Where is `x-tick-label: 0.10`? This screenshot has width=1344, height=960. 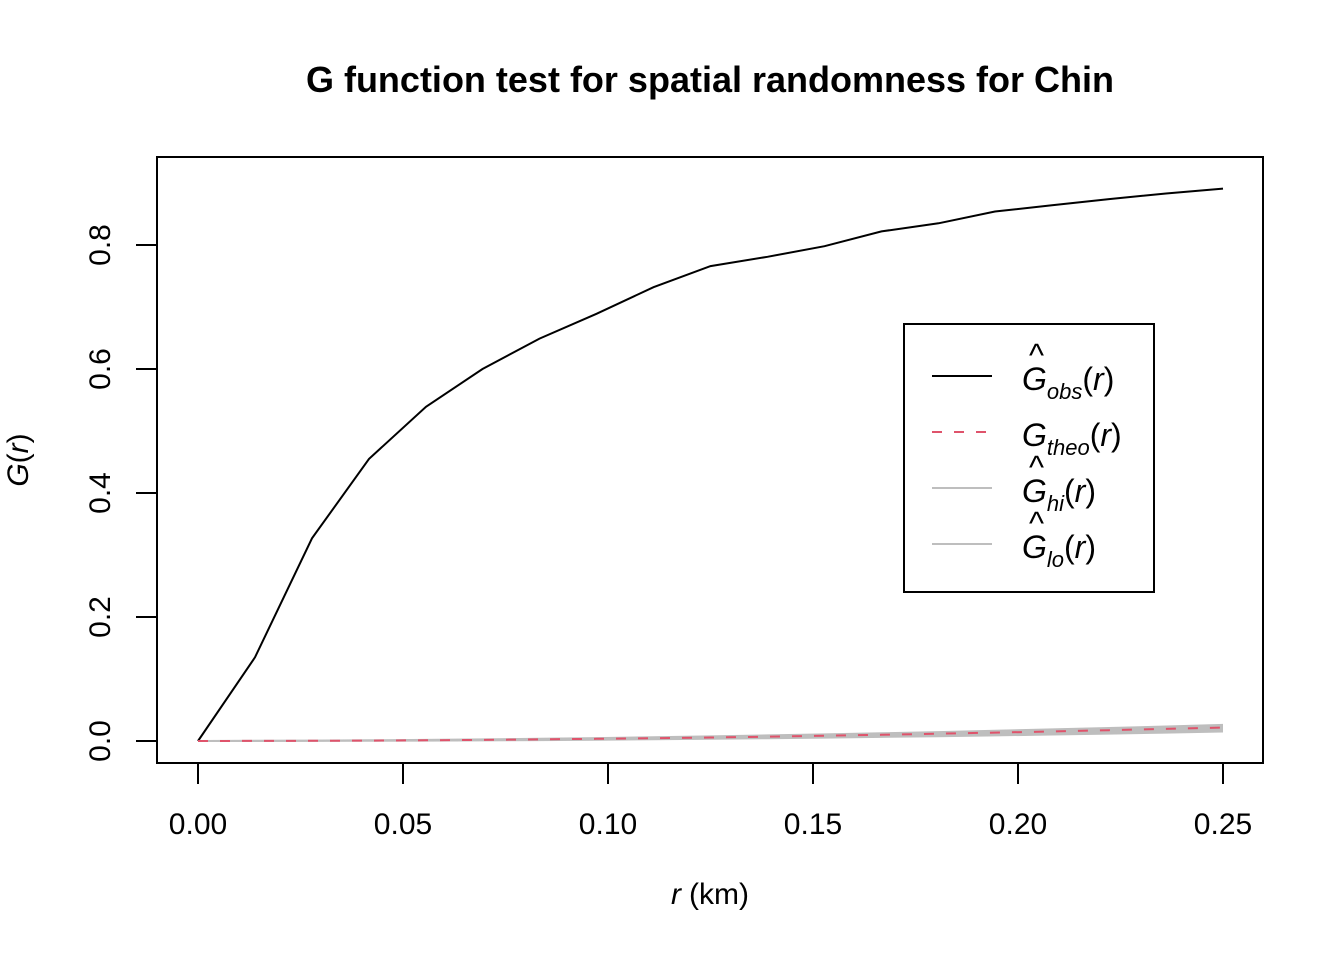 x-tick-label: 0.10 is located at coordinates (608, 824).